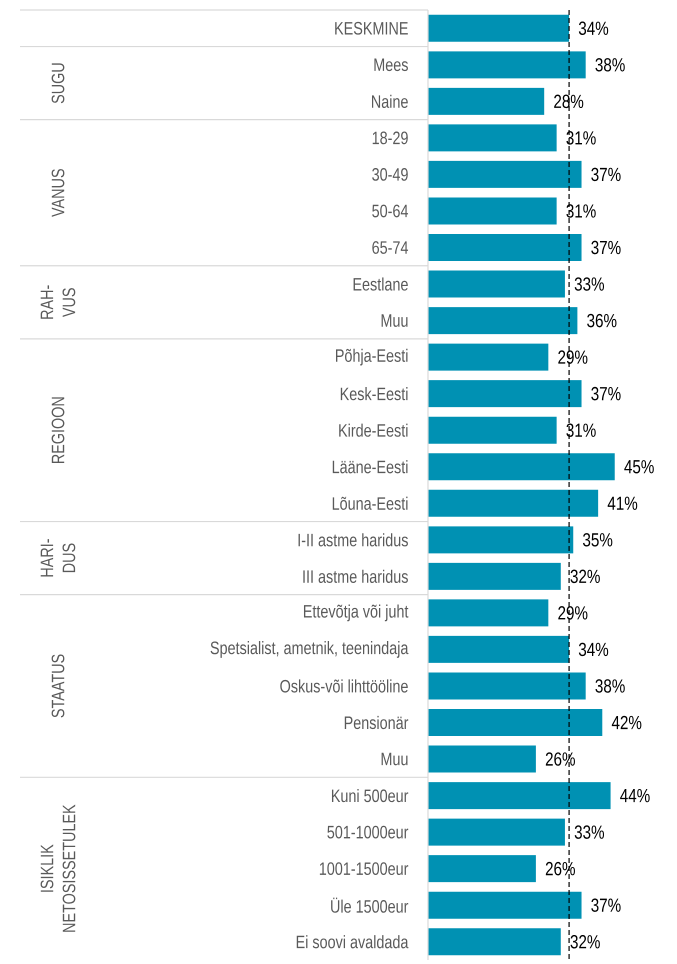 The height and width of the screenshot is (964, 677). Describe the element at coordinates (369, 905) in the screenshot. I see `y-tick-label: Üle 1500eur` at that location.